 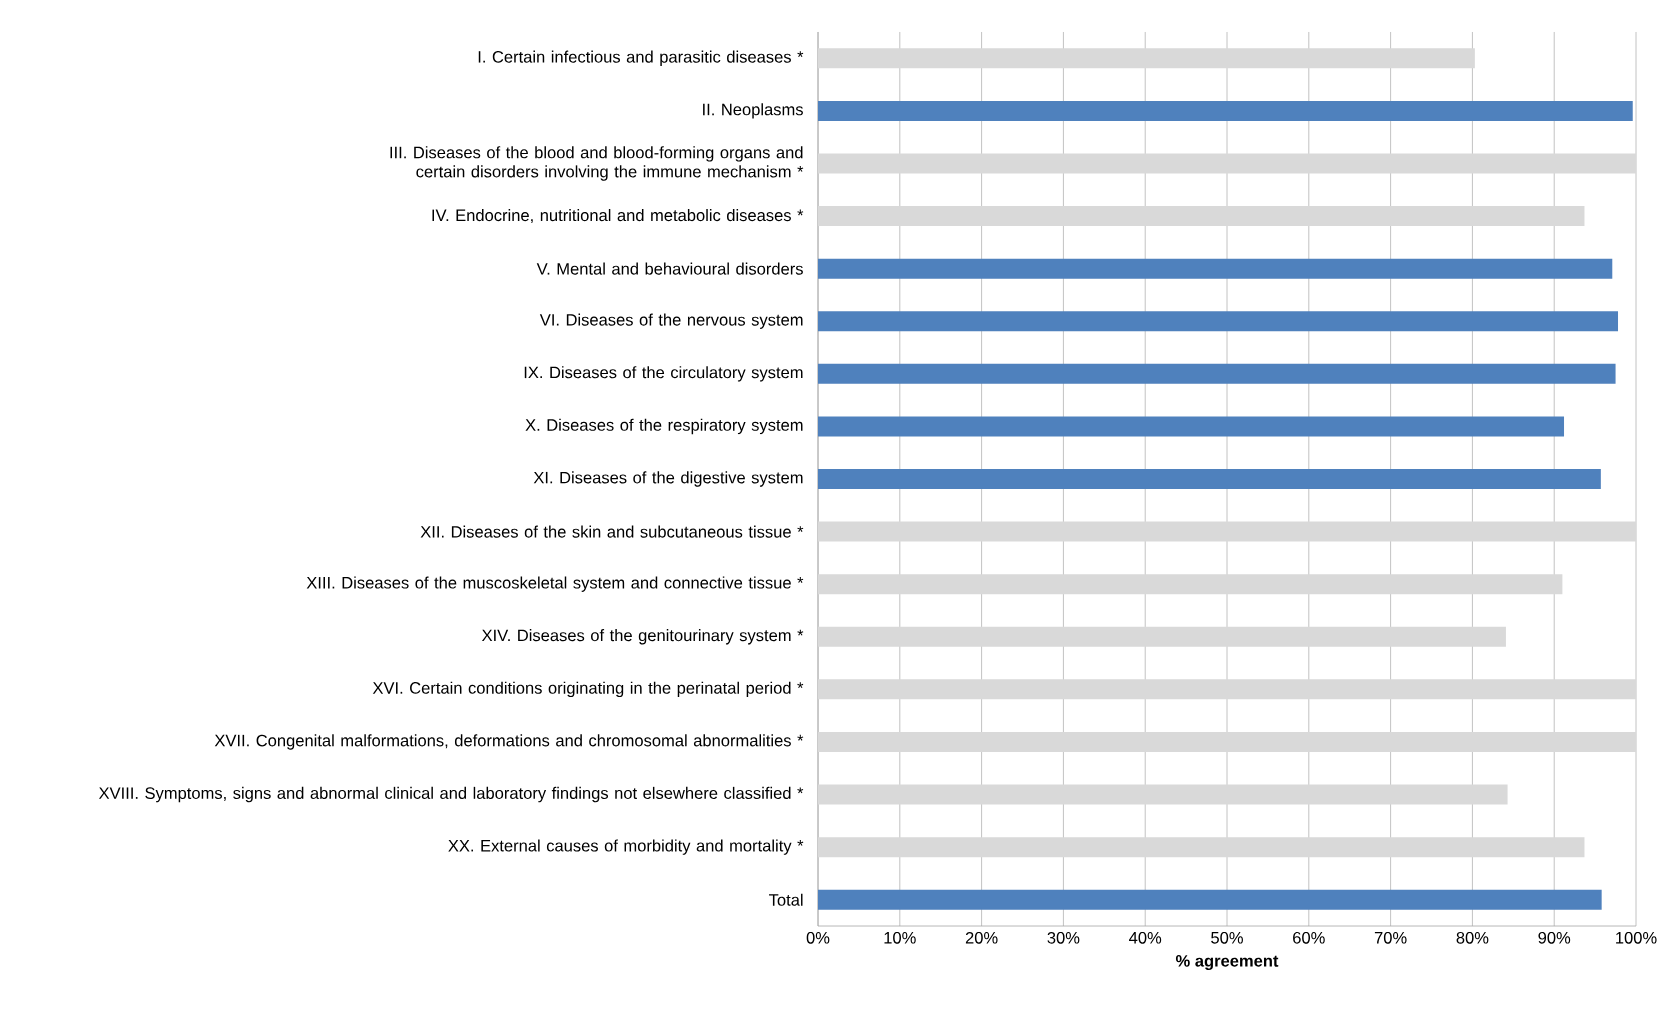 I want to click on y-tick-label: II. Neoplasms, so click(x=753, y=111).